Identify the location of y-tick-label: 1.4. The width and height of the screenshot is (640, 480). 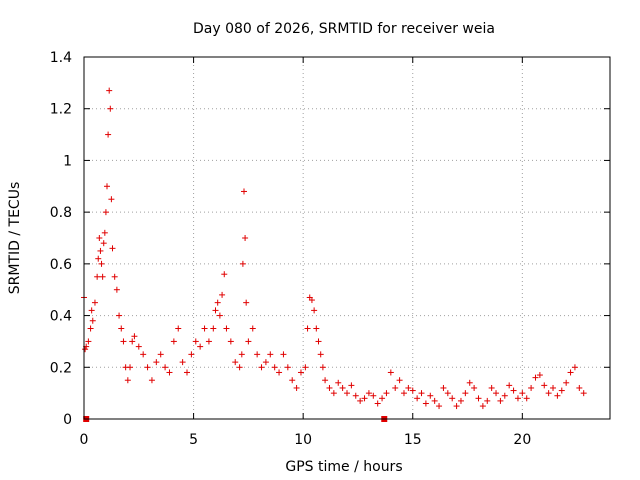
(61, 58).